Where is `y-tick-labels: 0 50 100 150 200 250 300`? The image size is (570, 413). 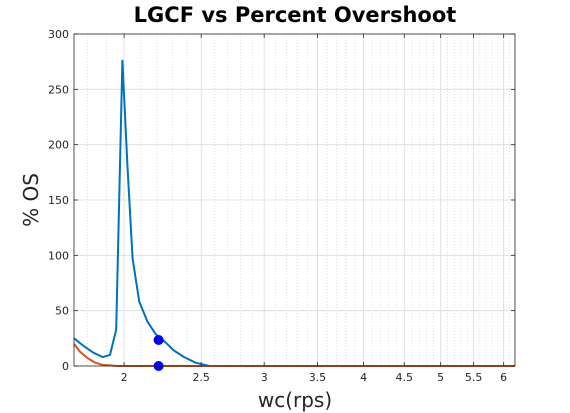
y-tick-labels: 0 50 100 150 200 250 300 is located at coordinates (58, 200).